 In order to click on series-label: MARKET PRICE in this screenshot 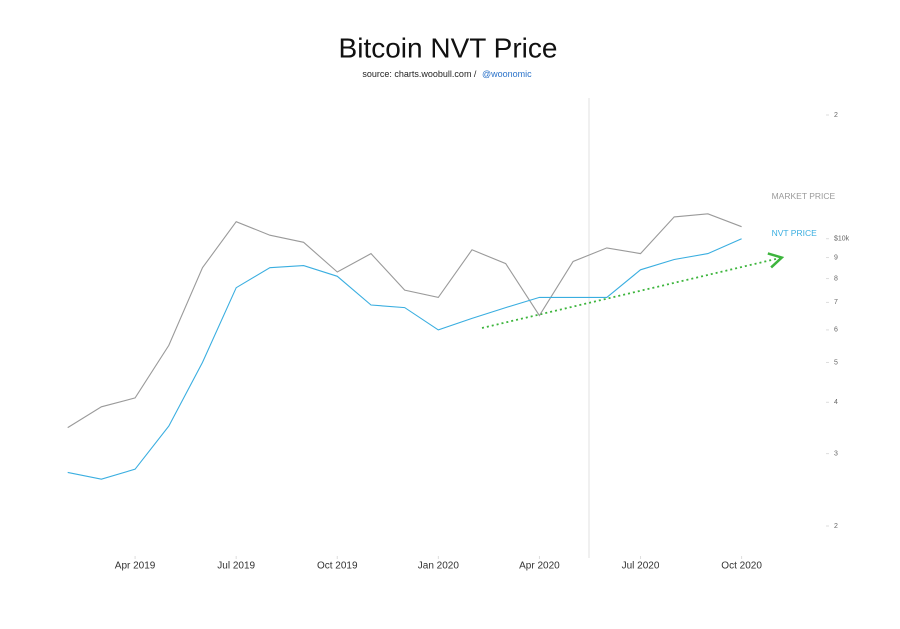, I will do `click(804, 196)`.